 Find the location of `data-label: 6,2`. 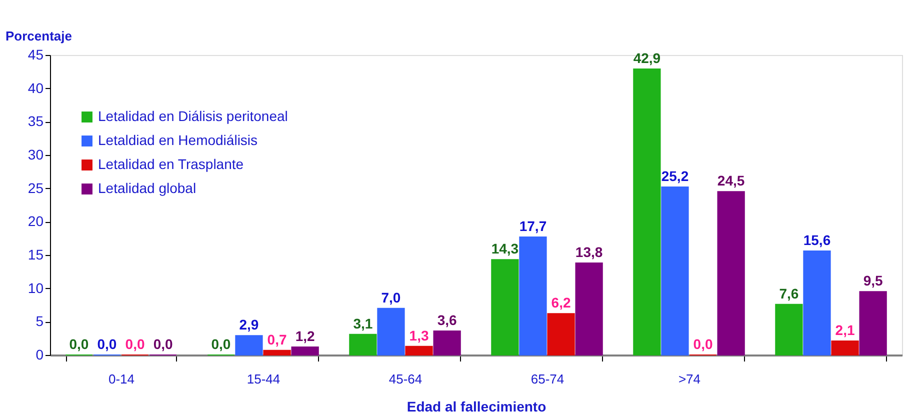

data-label: 6,2 is located at coordinates (561, 302).